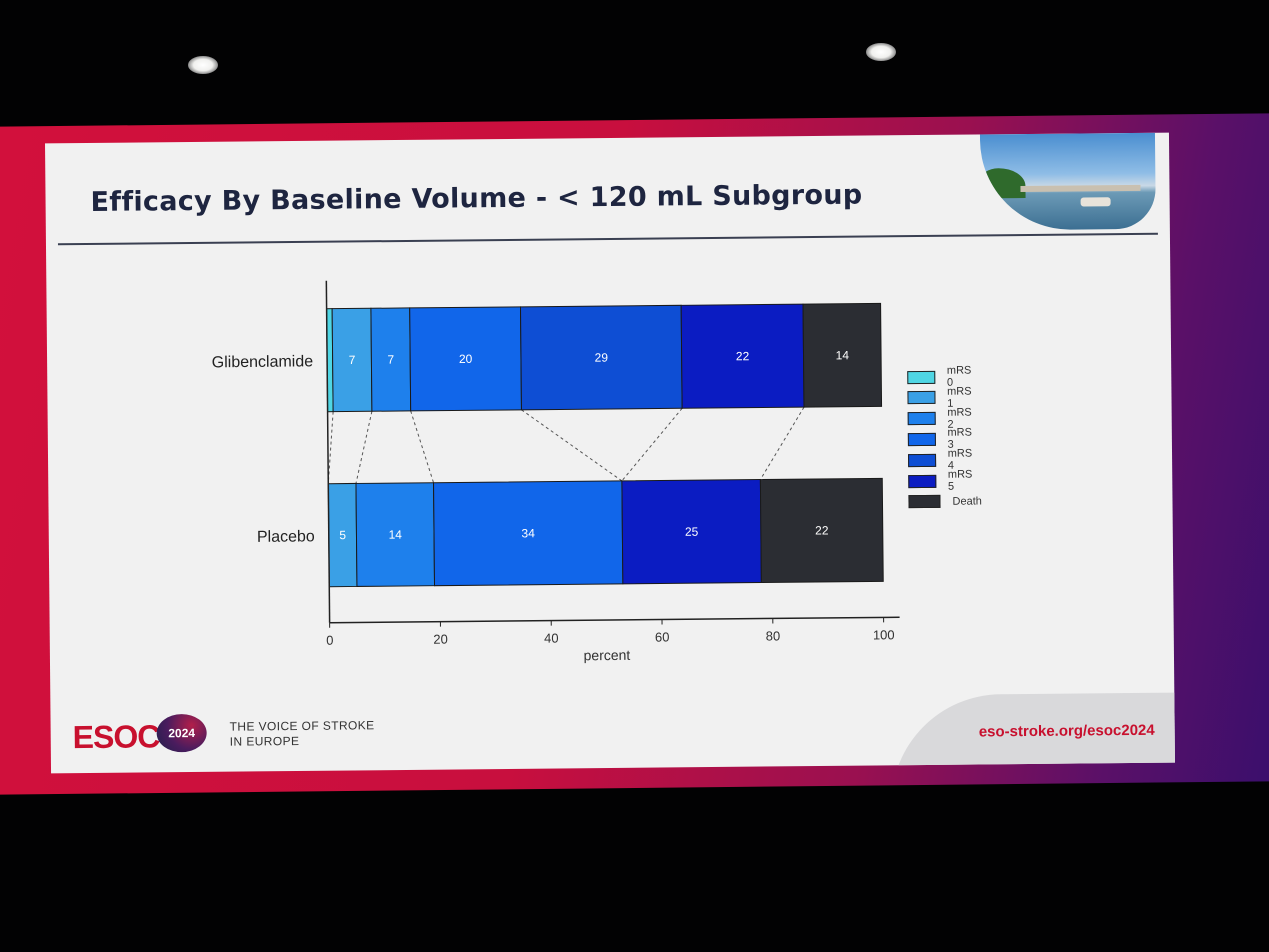 The width and height of the screenshot is (1269, 952). I want to click on legend-item-mrs-0: mRS 0, so click(941, 377).